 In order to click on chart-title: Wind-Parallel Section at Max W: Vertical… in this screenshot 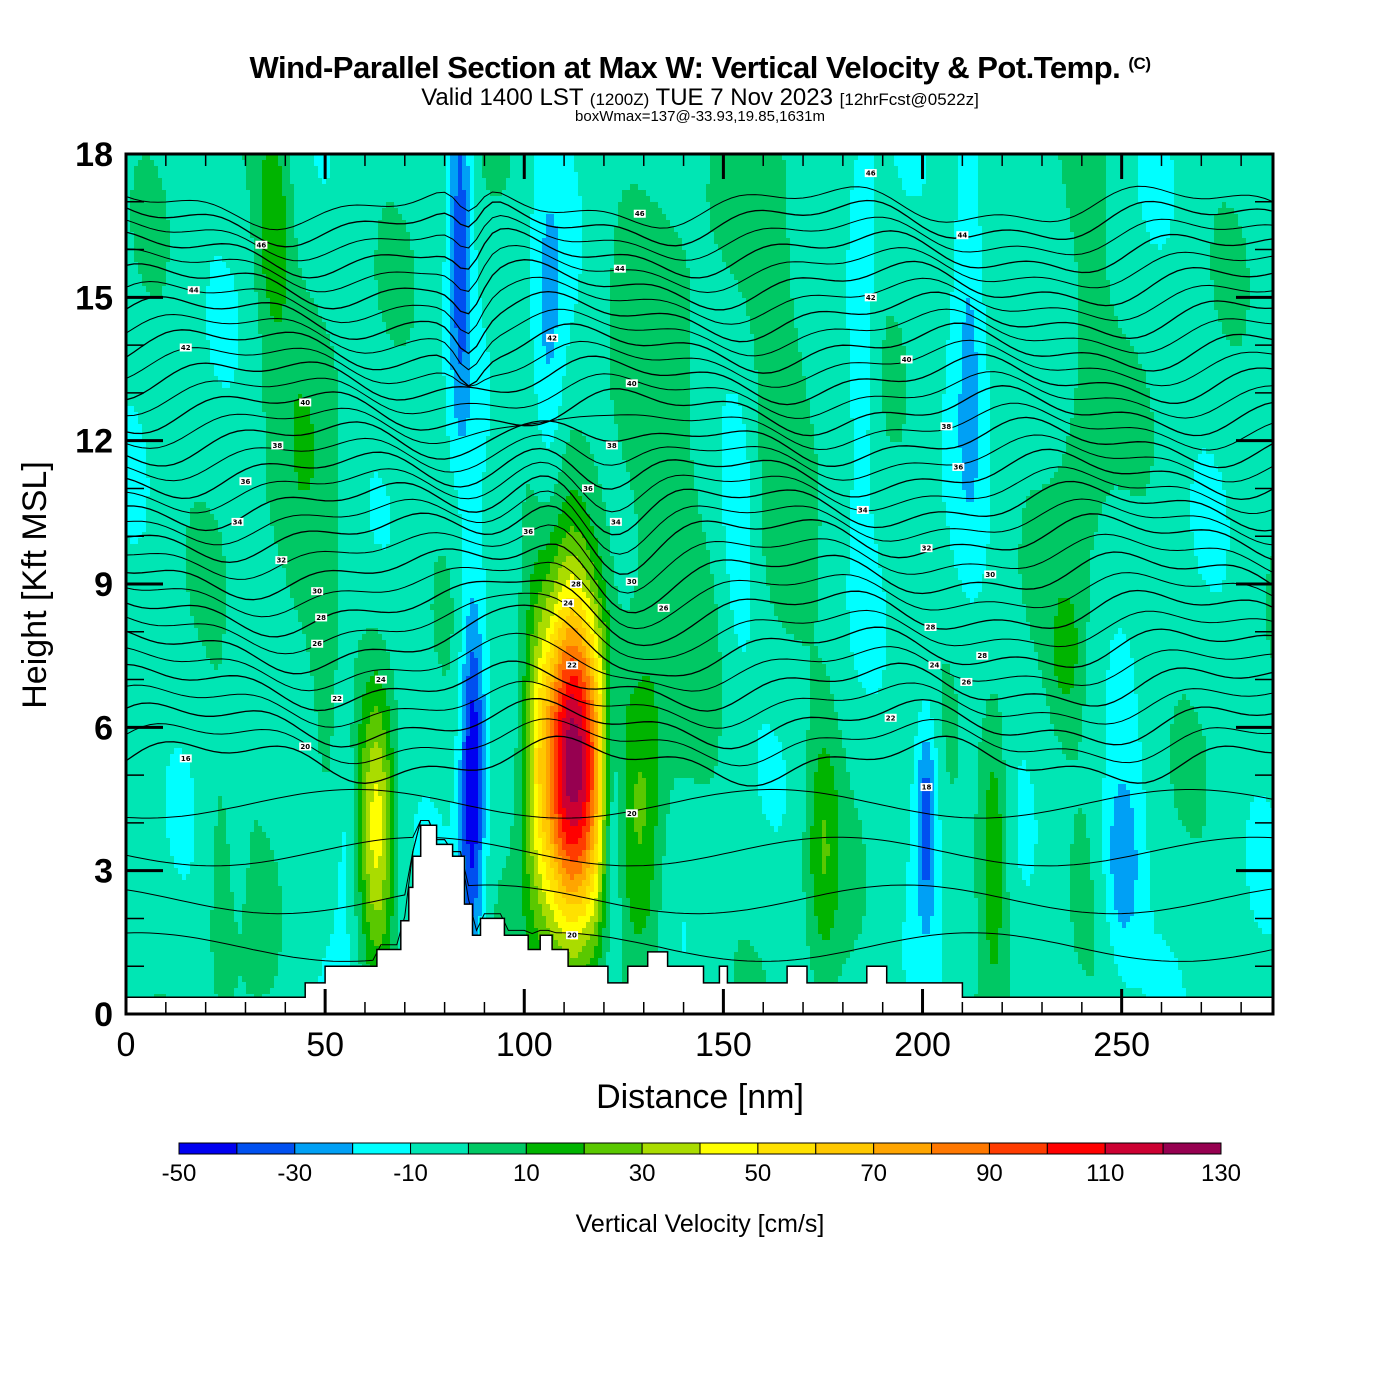, I will do `click(700, 68)`.